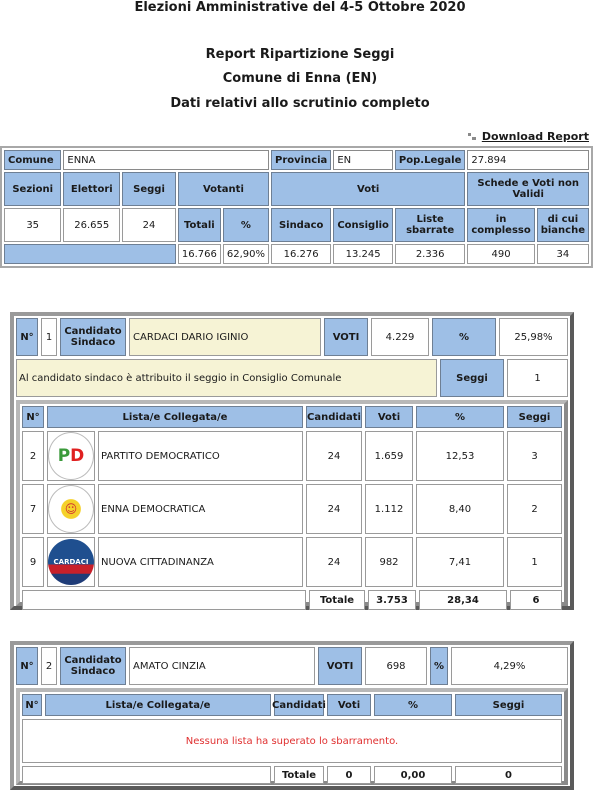 This screenshot has height=800, width=600. I want to click on enna-democratica-logo-icon: ☺, so click(71, 509).